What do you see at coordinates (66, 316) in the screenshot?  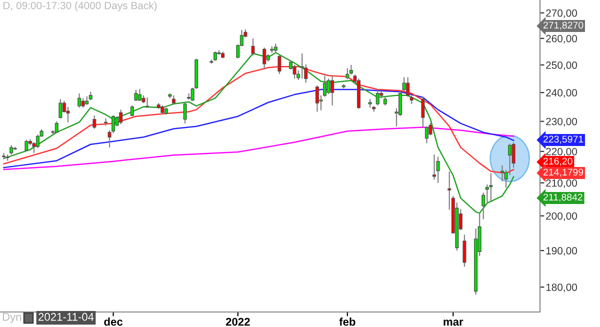 I see `text: 2021-11-04` at bounding box center [66, 316].